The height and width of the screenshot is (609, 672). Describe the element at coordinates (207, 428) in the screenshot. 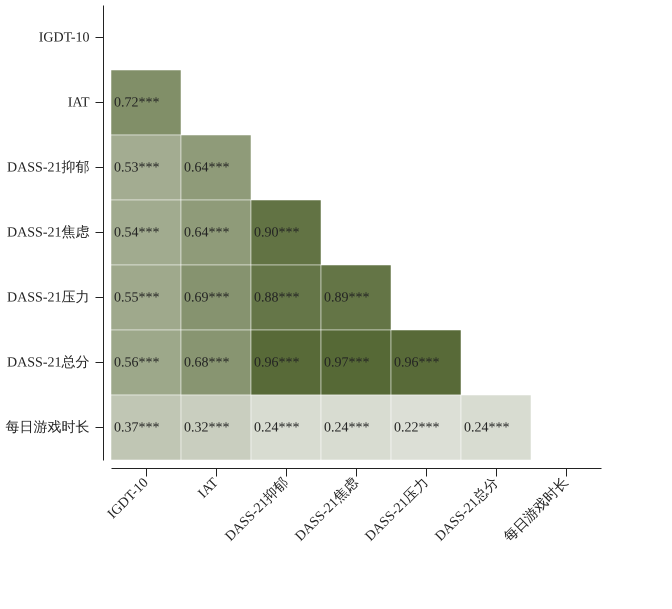

I see `data-label: 0.32***` at that location.